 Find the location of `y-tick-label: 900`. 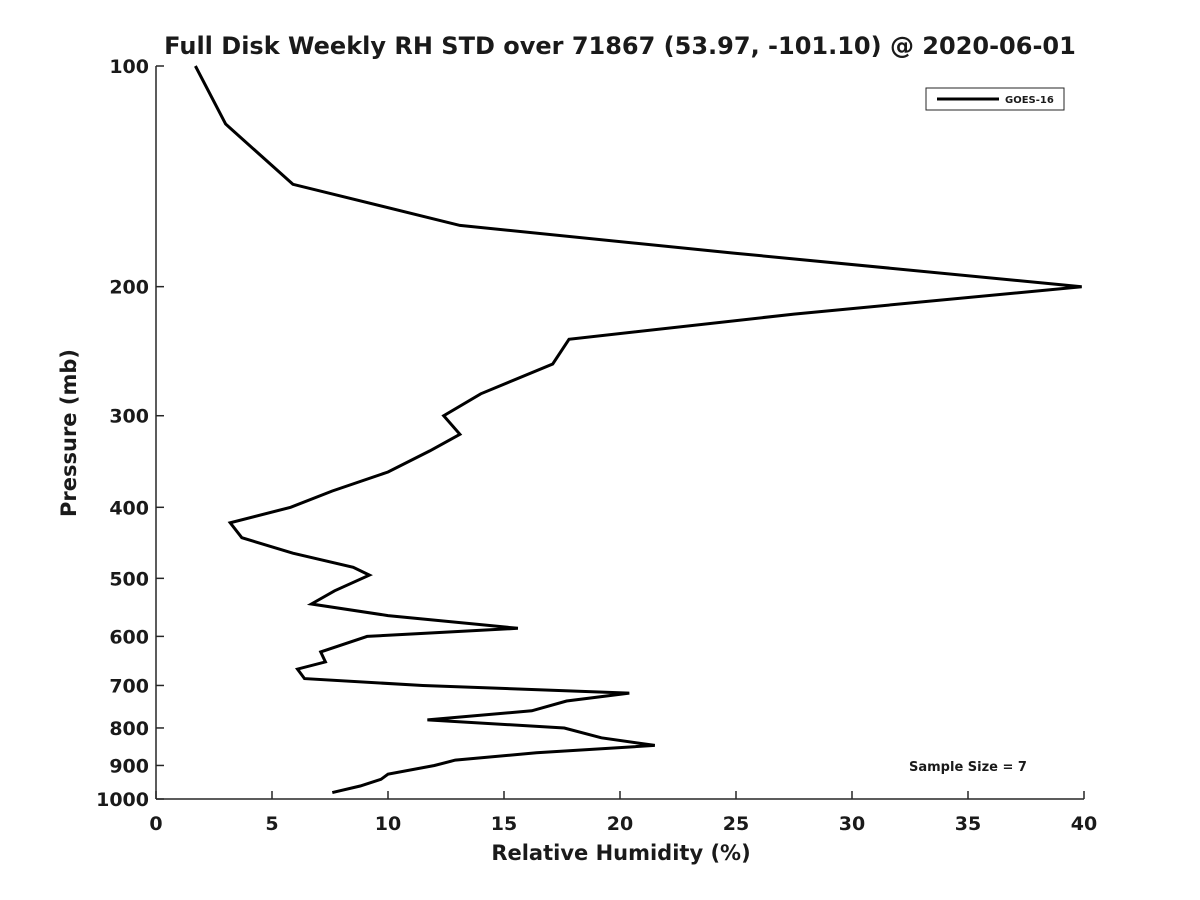

y-tick-label: 900 is located at coordinates (129, 766).